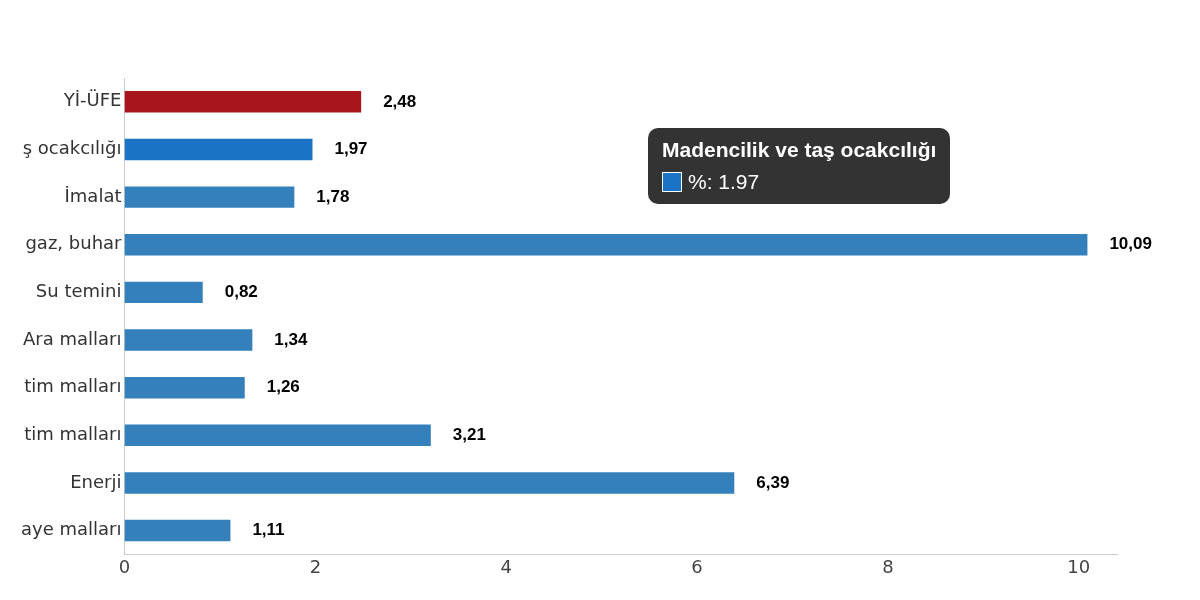  What do you see at coordinates (888, 566) in the screenshot?
I see `x-tick-label: 8` at bounding box center [888, 566].